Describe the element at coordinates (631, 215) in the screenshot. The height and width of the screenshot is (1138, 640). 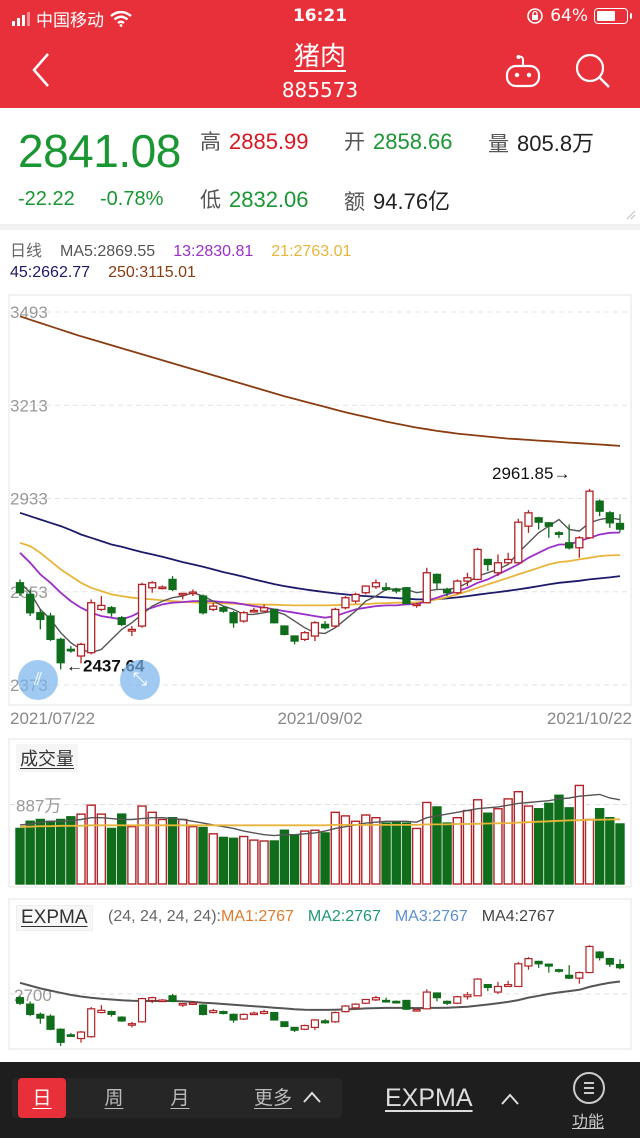
I see `expand-corner-icon` at that location.